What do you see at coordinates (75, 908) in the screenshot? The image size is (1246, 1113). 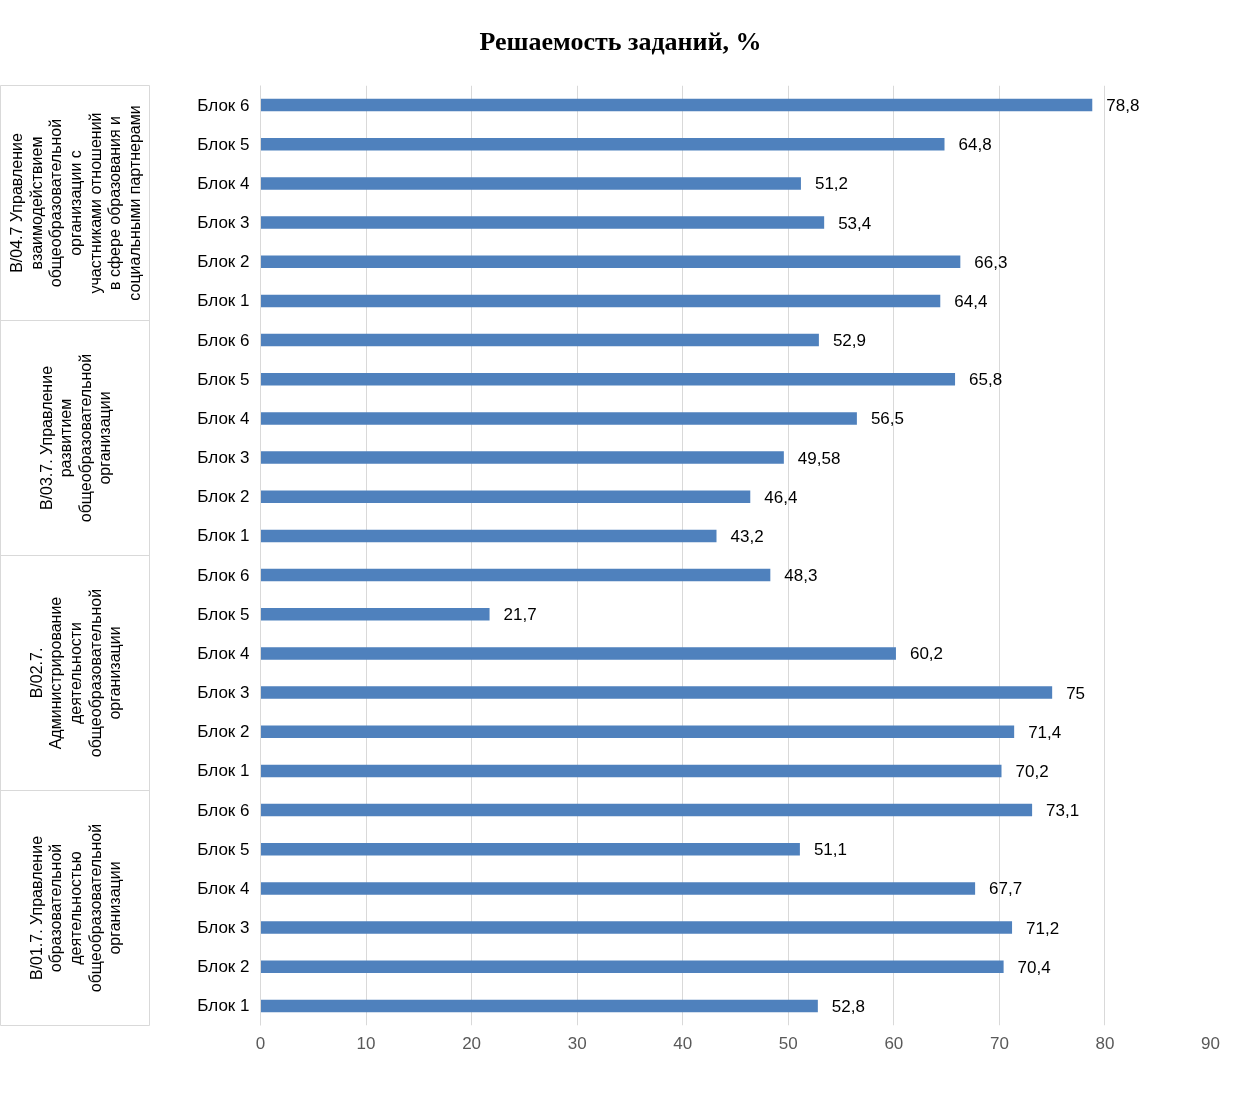 I see `text: В/01.7. Управление образовательной деятельностью общеобразовательной организации` at bounding box center [75, 908].